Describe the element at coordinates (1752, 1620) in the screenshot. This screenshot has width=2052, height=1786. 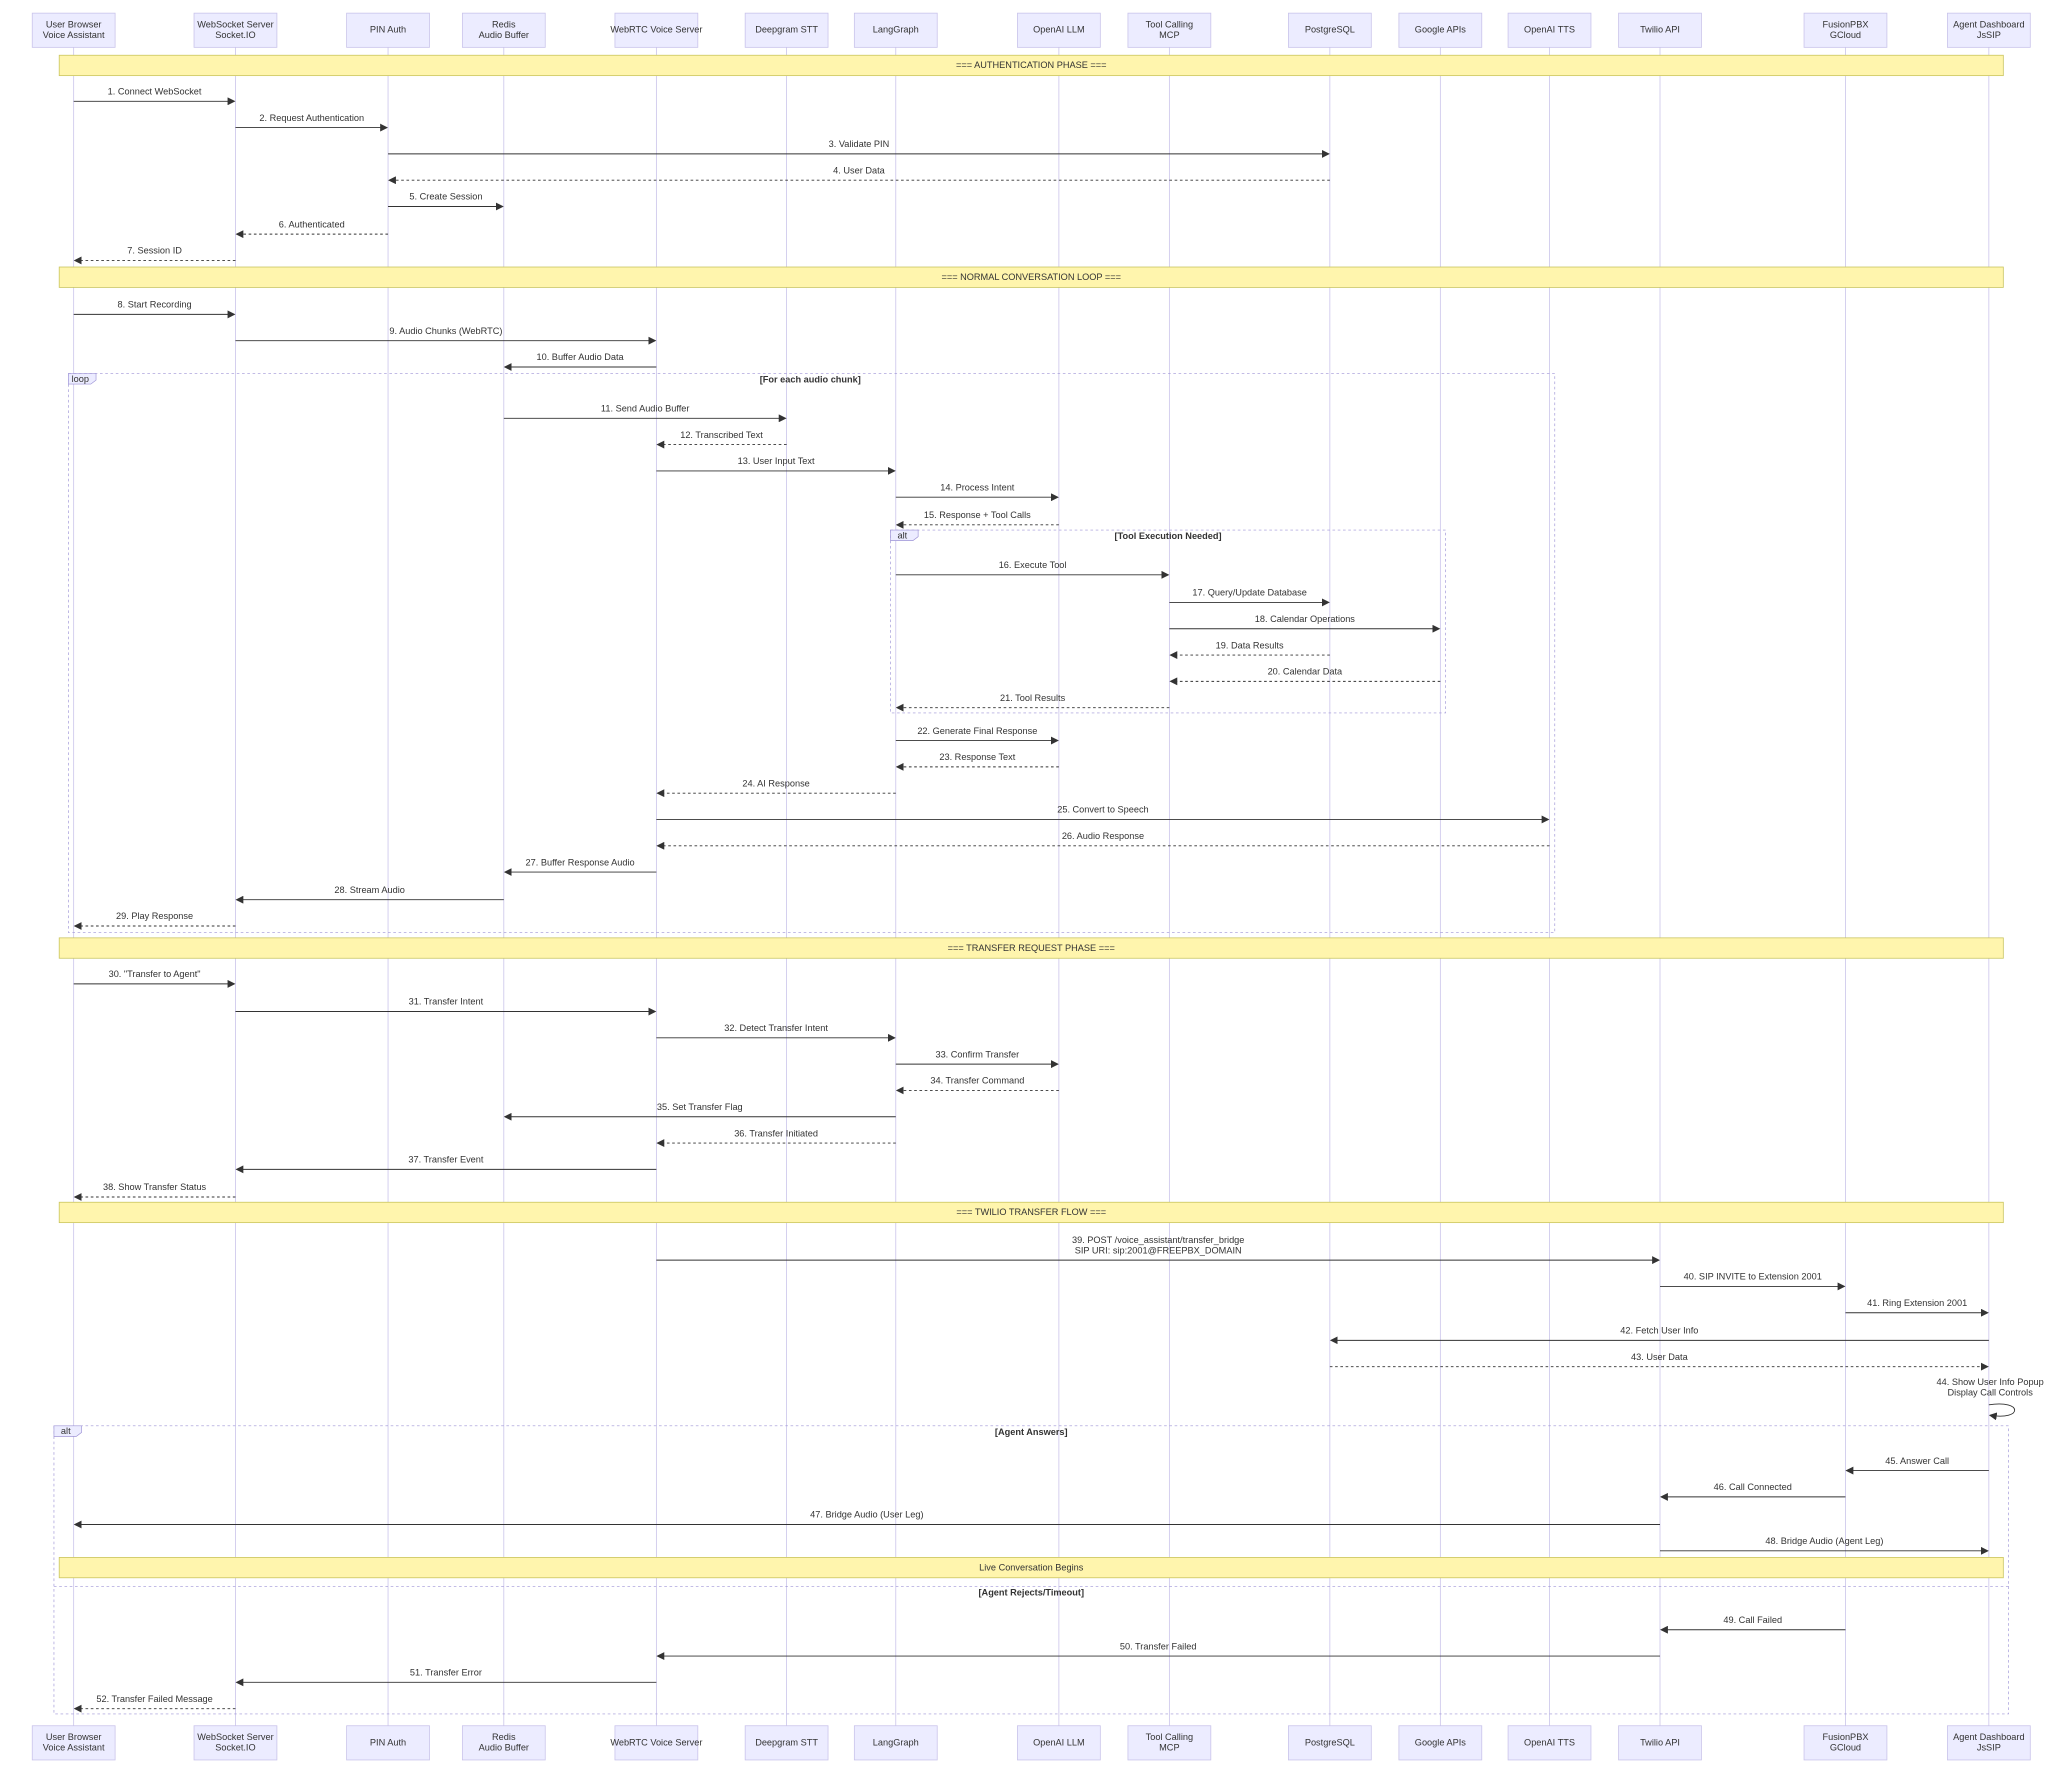
I see `message-label: 49. Call Failed` at that location.